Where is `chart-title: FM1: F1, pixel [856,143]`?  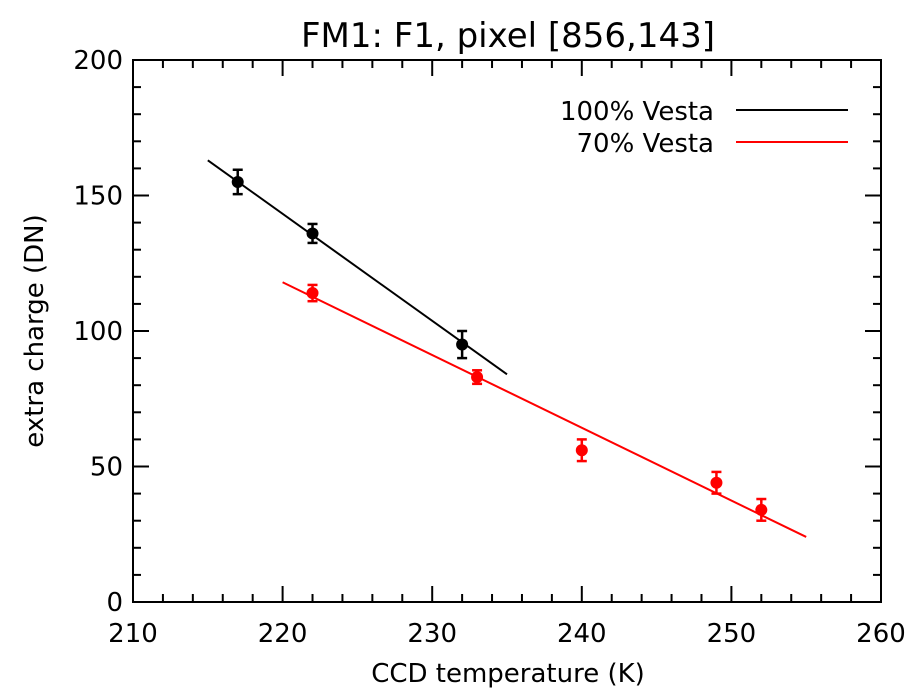 chart-title: FM1: F1, pixel [856,143] is located at coordinates (508, 36).